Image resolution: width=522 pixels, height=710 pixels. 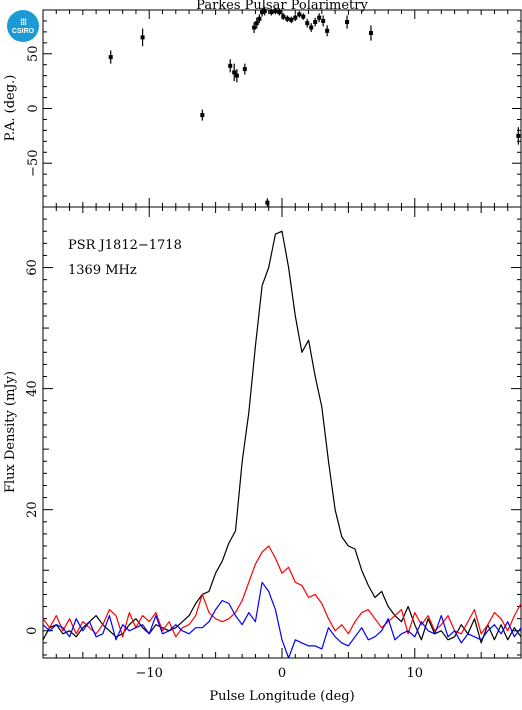 What do you see at coordinates (149, 673) in the screenshot?
I see `flux-x-tick-label: −10` at bounding box center [149, 673].